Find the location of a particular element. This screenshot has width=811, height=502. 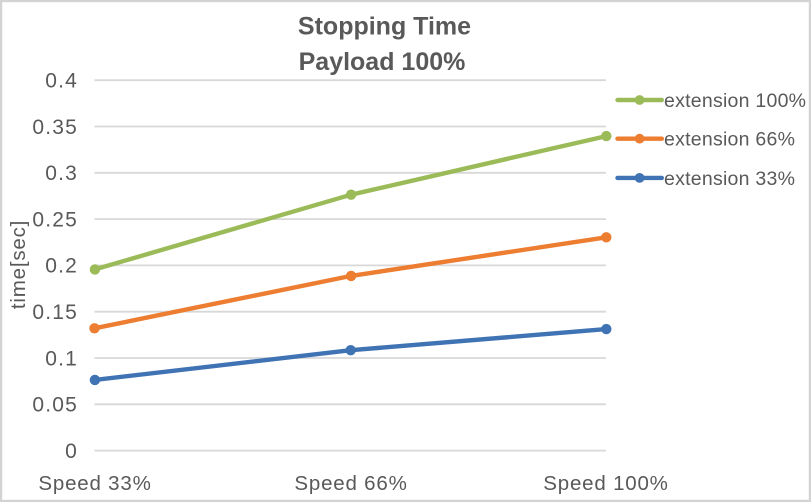

svg-text: 0.4 is located at coordinates (61, 81).